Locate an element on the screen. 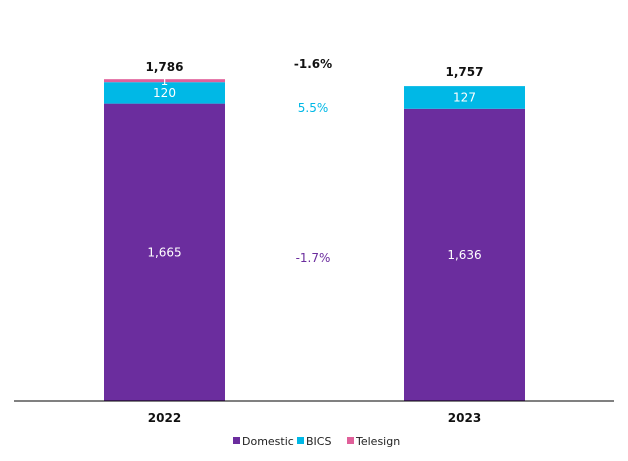 The image size is (628, 461). bar-domestic-2023 is located at coordinates (464, 254).